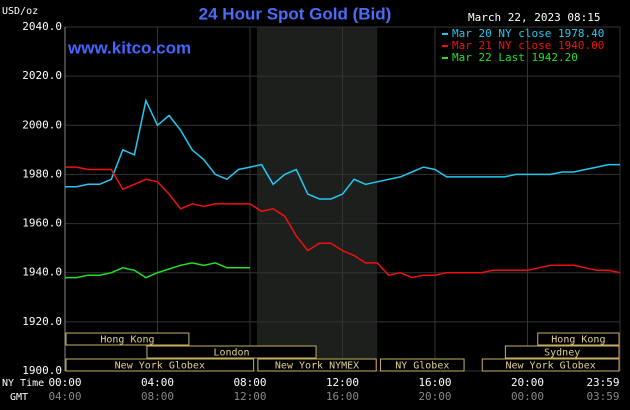  I want to click on x2-tick-label: 08:00, so click(157, 396).